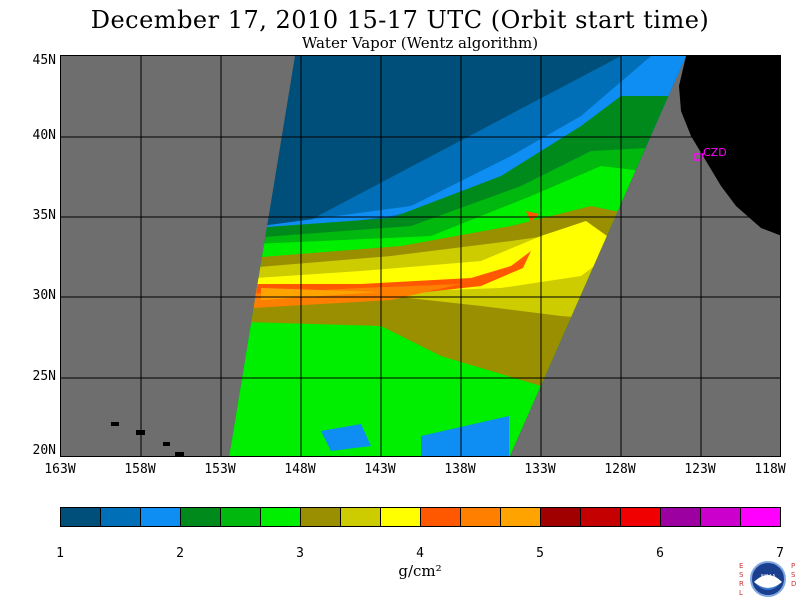  What do you see at coordinates (620, 469) in the screenshot?
I see `lon-label-128w: 128W` at bounding box center [620, 469].